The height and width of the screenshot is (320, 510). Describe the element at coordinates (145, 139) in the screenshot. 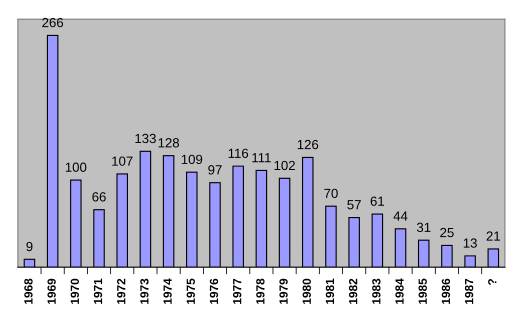

I see `data-label: 133` at that location.